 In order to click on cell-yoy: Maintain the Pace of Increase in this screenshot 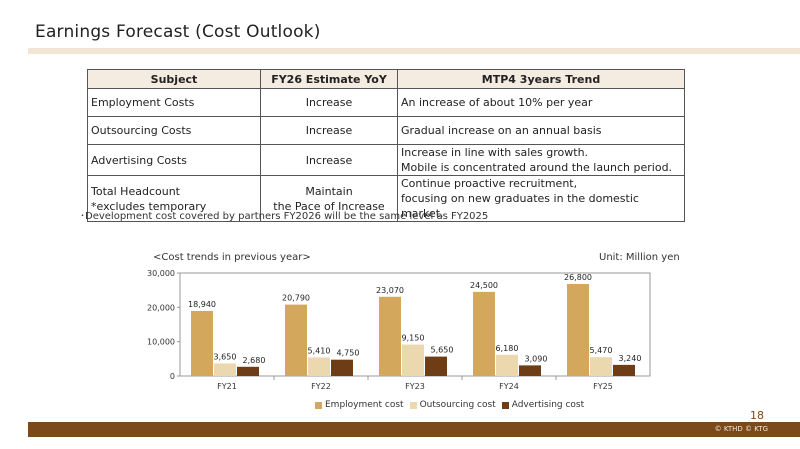, I will do `click(329, 198)`.